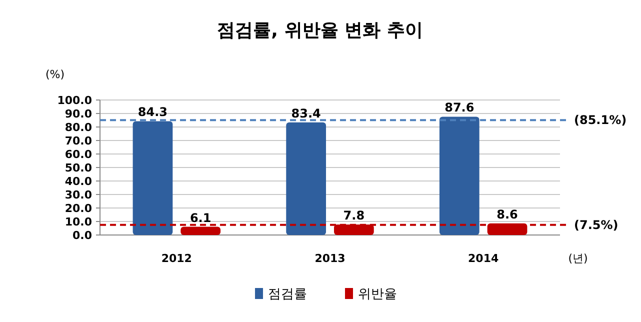  Describe the element at coordinates (74, 100) in the screenshot. I see `y-tick-label: 100.0` at that location.